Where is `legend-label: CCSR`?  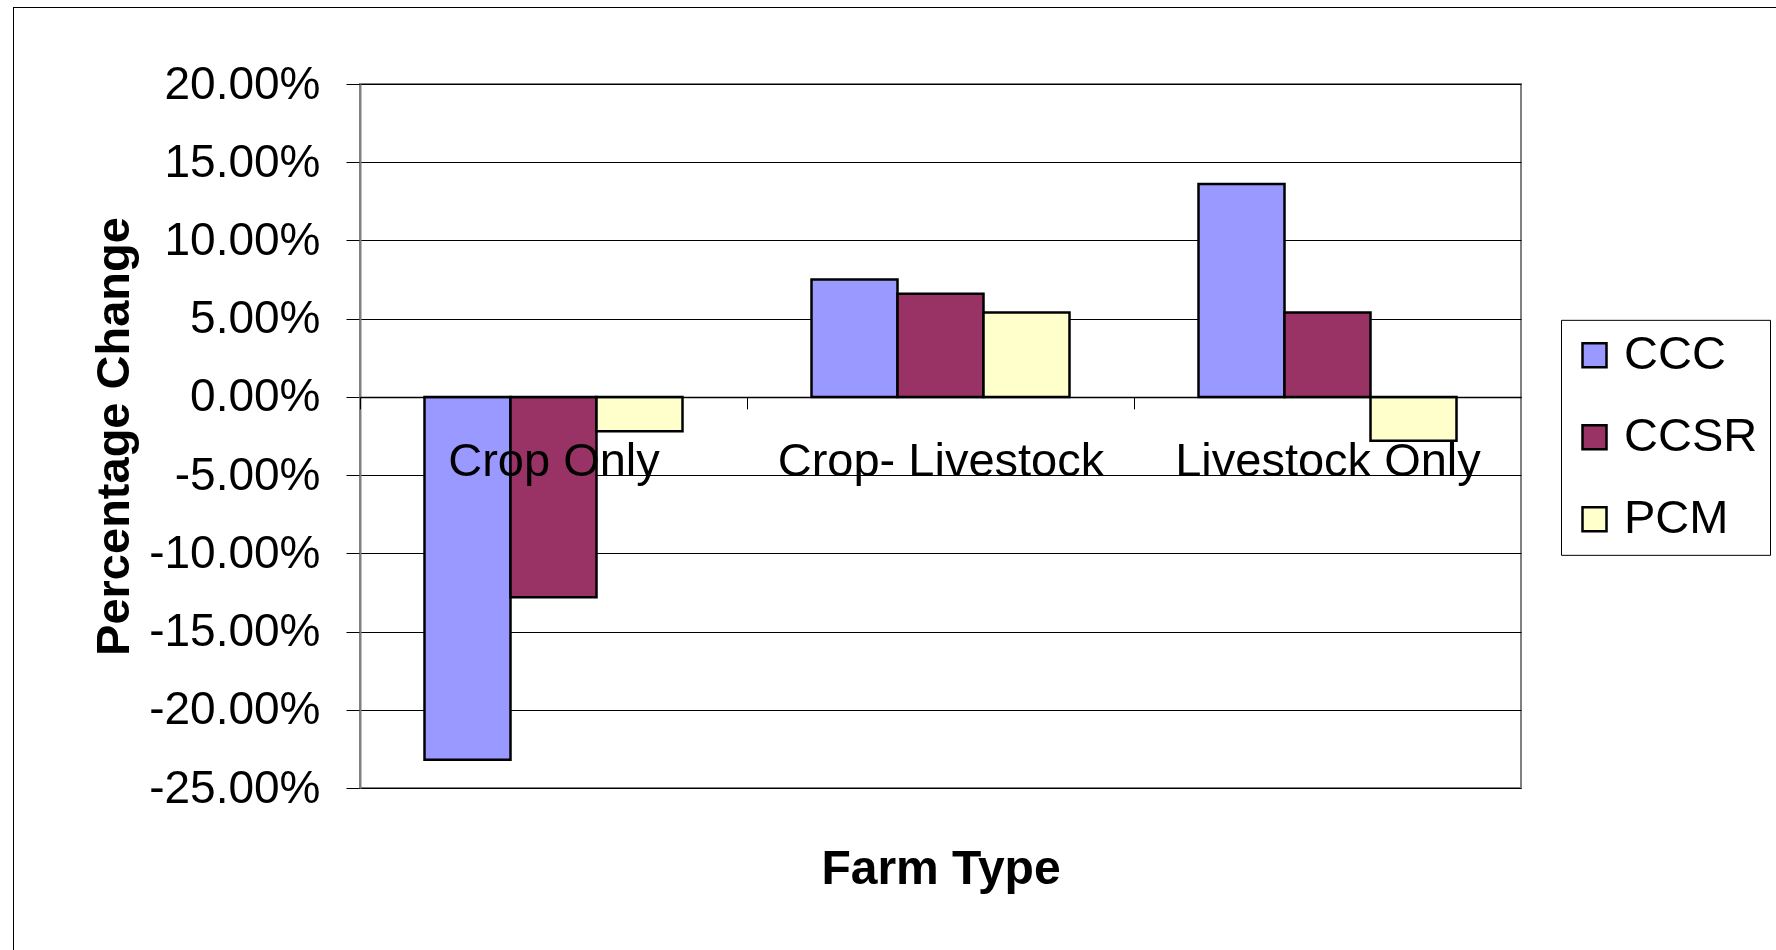
legend-label: CCSR is located at coordinates (1691, 435).